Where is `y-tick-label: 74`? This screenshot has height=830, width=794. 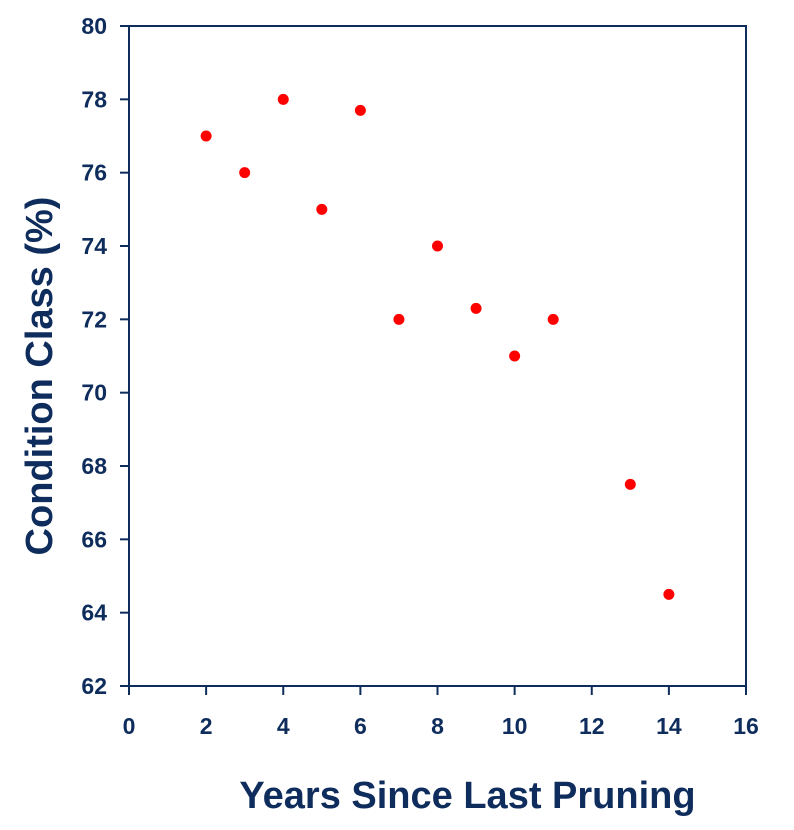
y-tick-label: 74 is located at coordinates (94, 246).